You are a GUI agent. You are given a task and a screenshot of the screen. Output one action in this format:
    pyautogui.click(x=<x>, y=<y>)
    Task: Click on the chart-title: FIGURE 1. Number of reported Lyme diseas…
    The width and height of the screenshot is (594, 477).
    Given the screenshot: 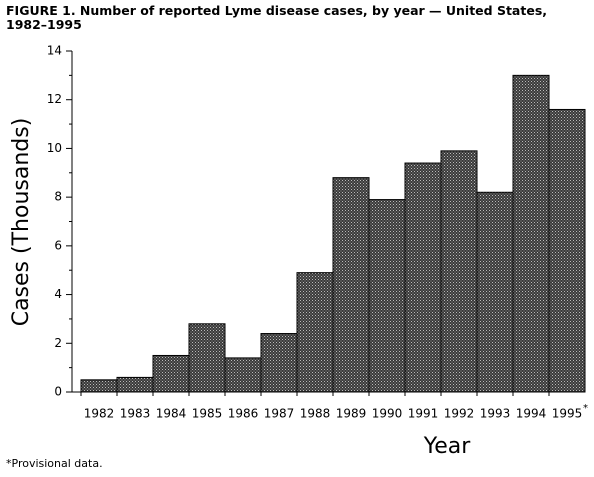 What is the action you would take?
    pyautogui.click(x=277, y=17)
    